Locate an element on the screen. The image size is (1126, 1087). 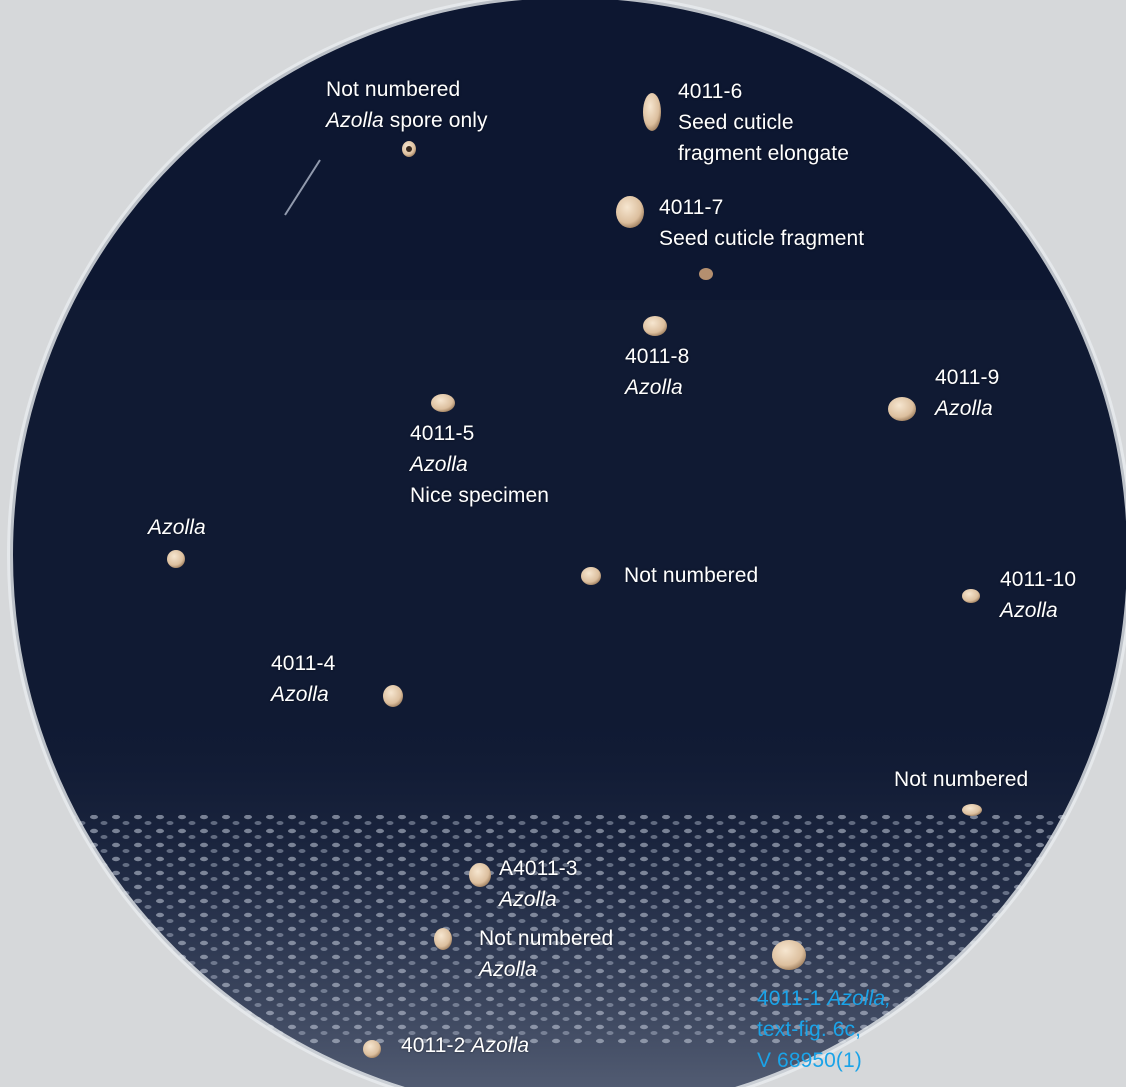
taxon-name: Azolla, is located at coordinates (859, 998).